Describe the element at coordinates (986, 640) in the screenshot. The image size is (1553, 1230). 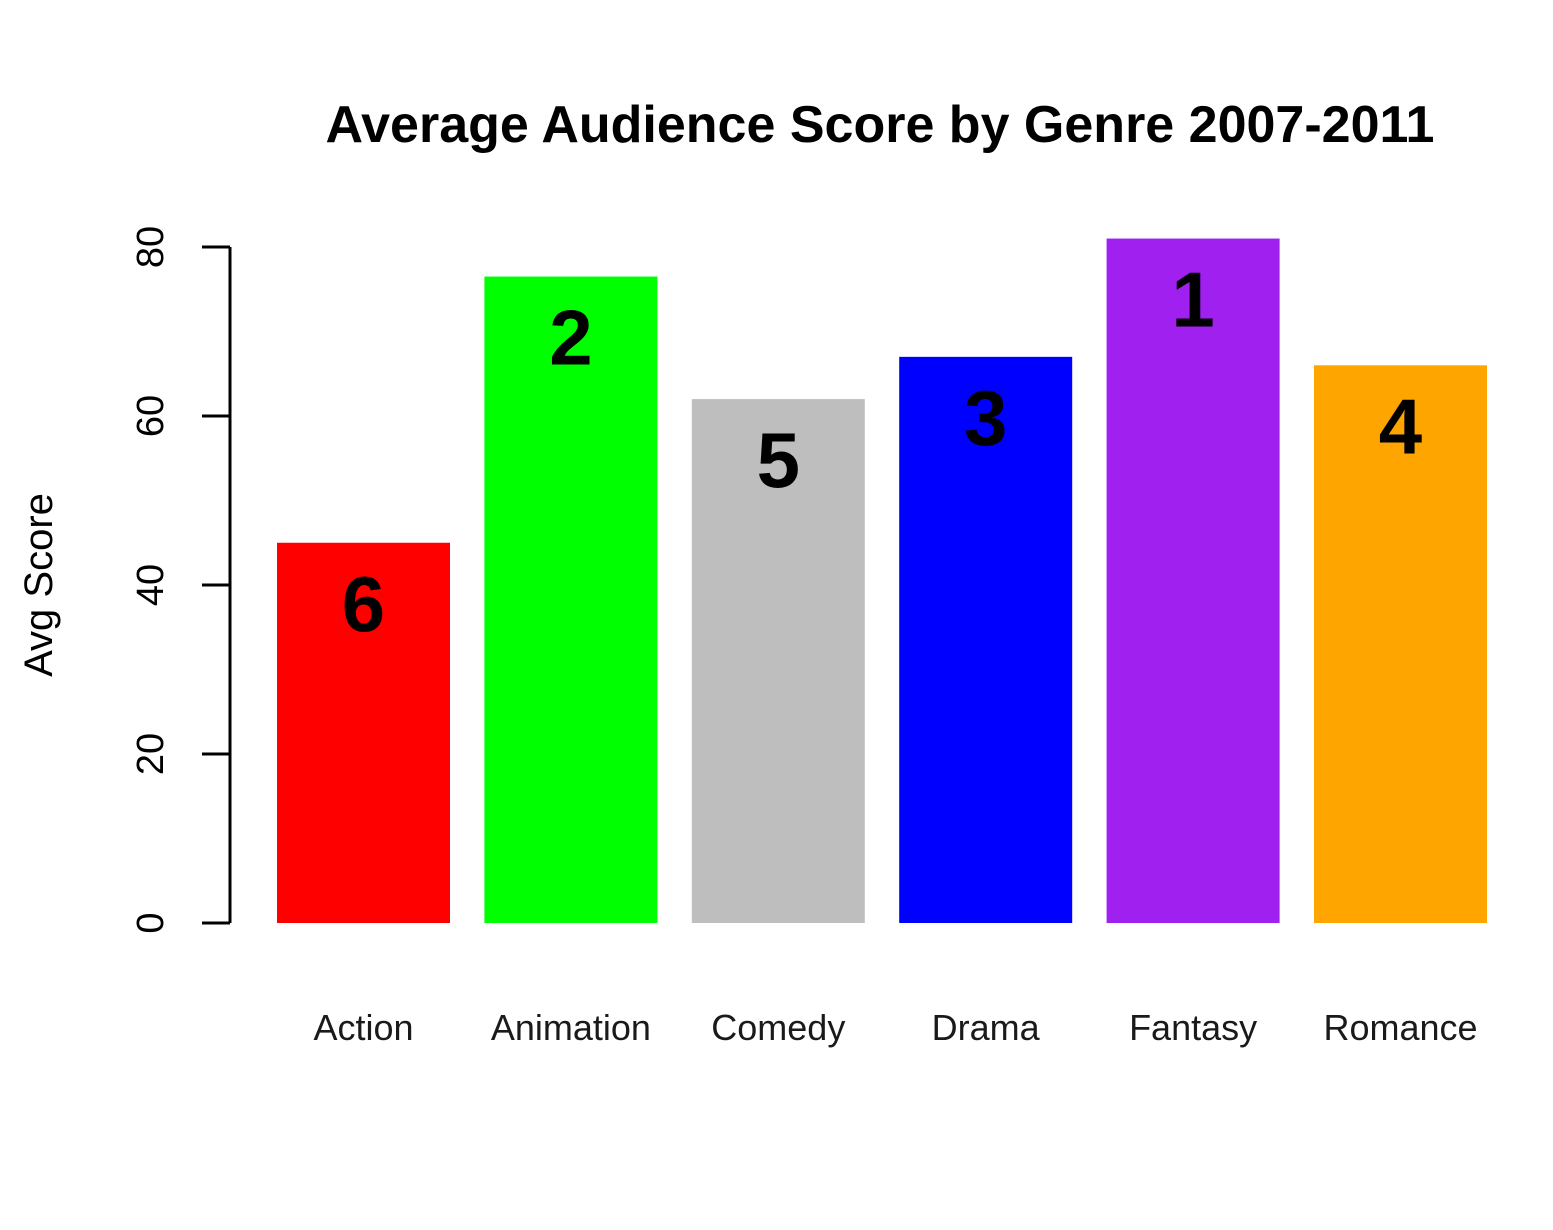
I see `bar-drama` at that location.